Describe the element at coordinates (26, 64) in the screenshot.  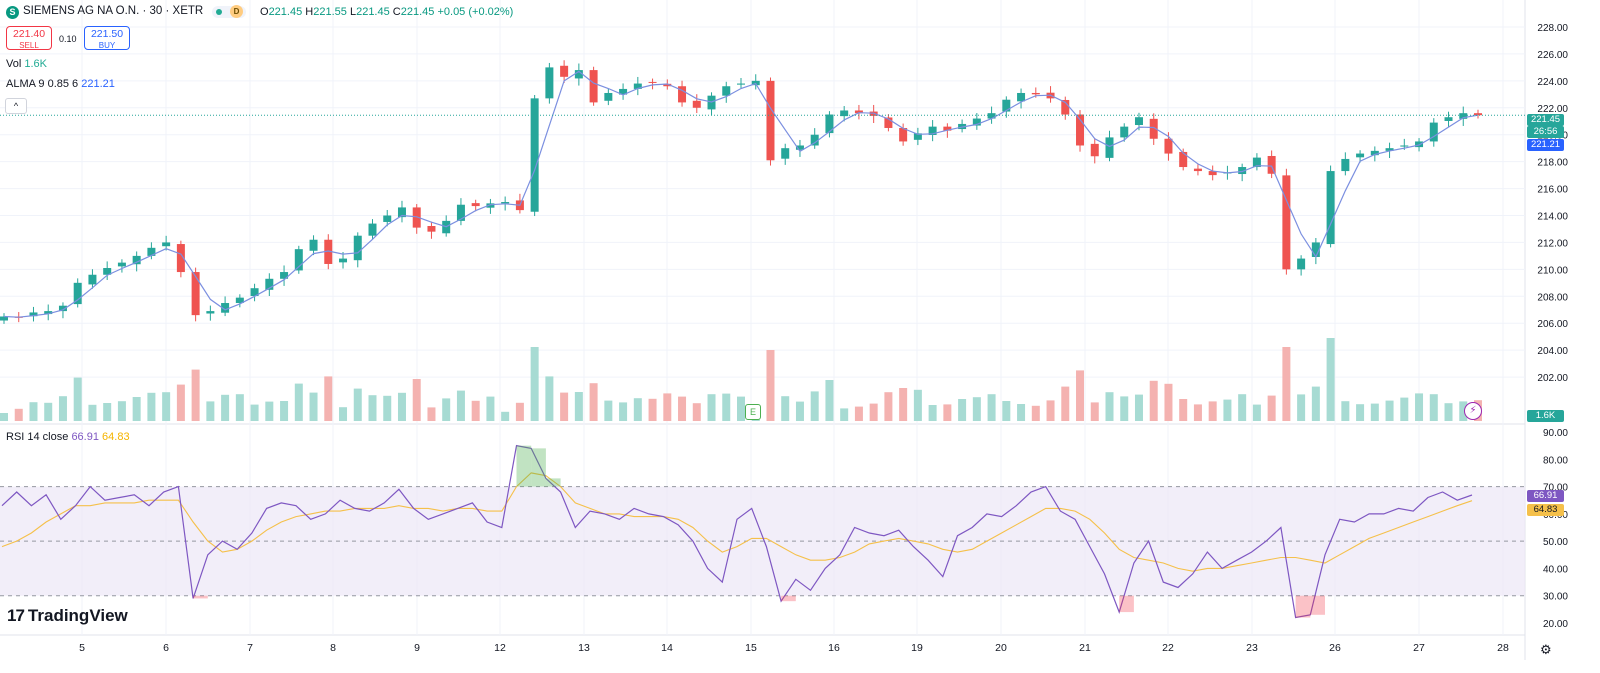
I see `volume-legend: Vol 1.6K` at that location.